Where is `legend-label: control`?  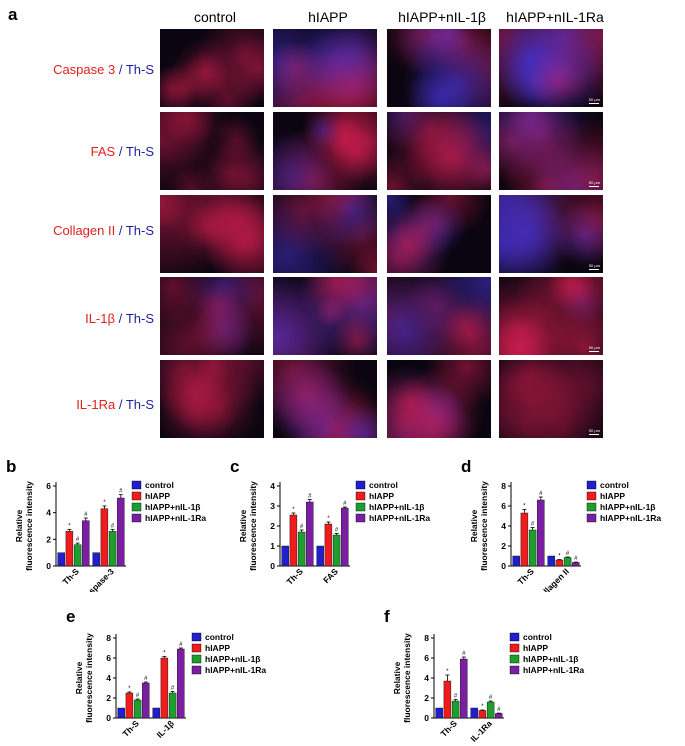
legend-label: control is located at coordinates (219, 637).